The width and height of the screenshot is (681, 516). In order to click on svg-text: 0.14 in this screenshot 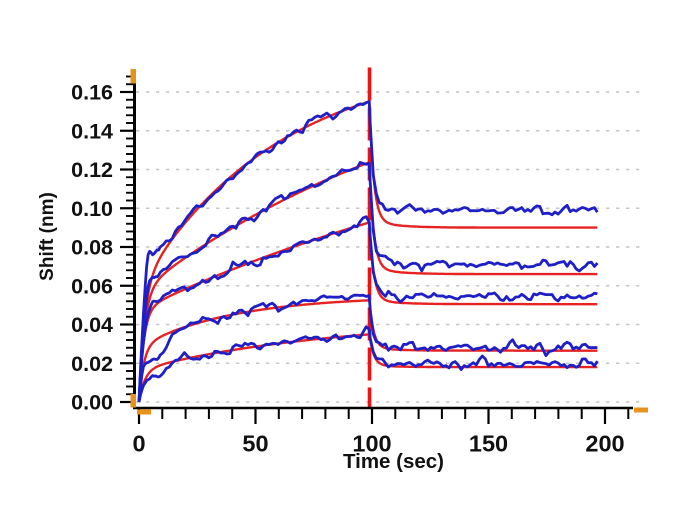, I will do `click(92, 131)`.